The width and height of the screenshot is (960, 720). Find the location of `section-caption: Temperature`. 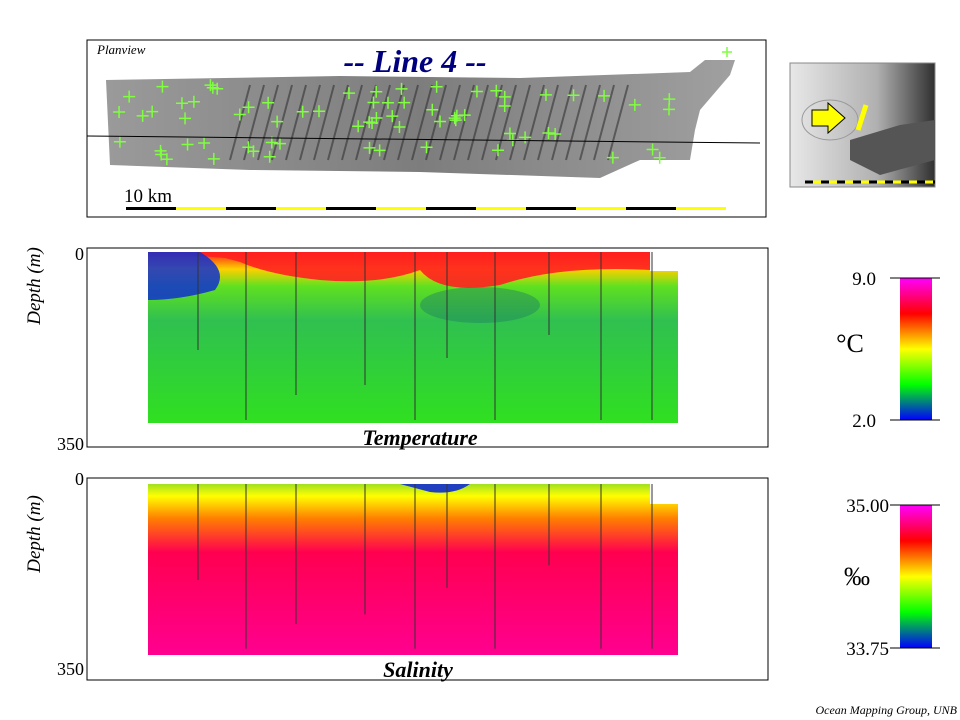

section-caption: Temperature is located at coordinates (420, 437).